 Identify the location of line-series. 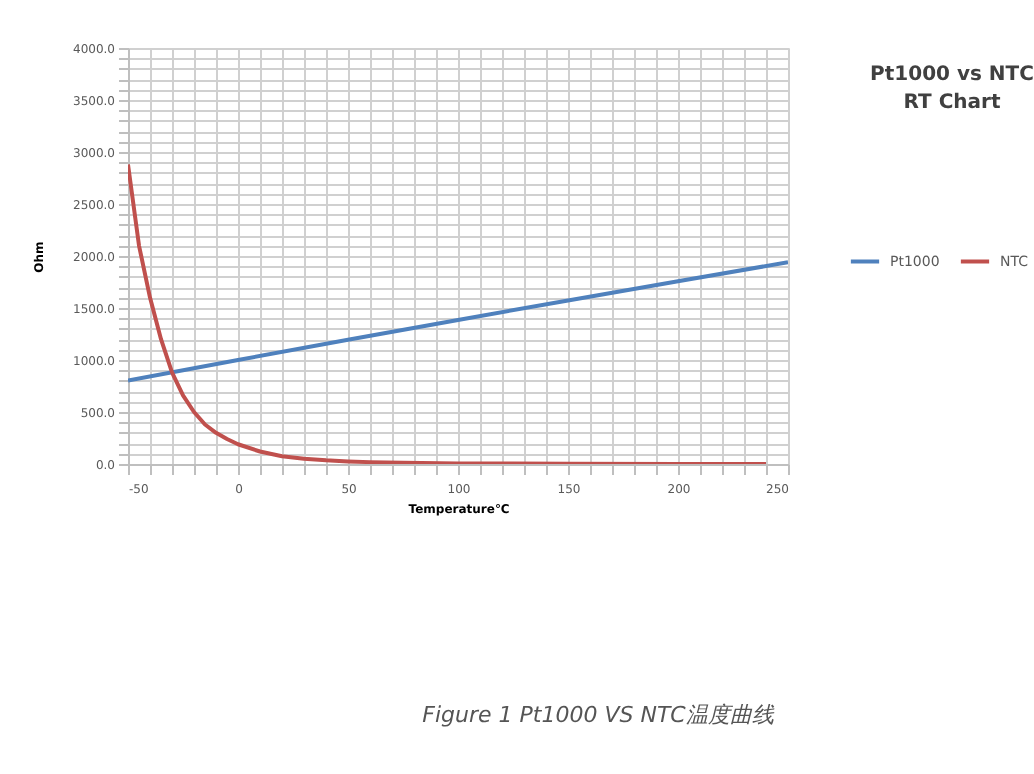
(458, 321).